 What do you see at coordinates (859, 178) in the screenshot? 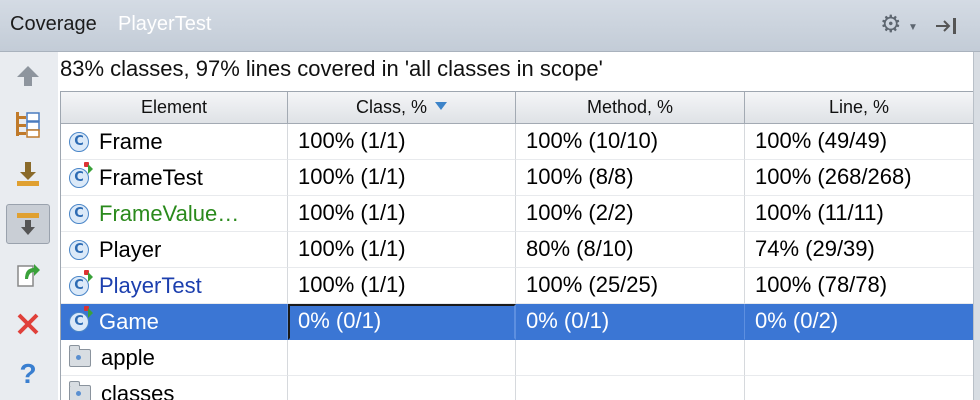
I see `line-coverage-cell: 100% (268/268)` at bounding box center [859, 178].